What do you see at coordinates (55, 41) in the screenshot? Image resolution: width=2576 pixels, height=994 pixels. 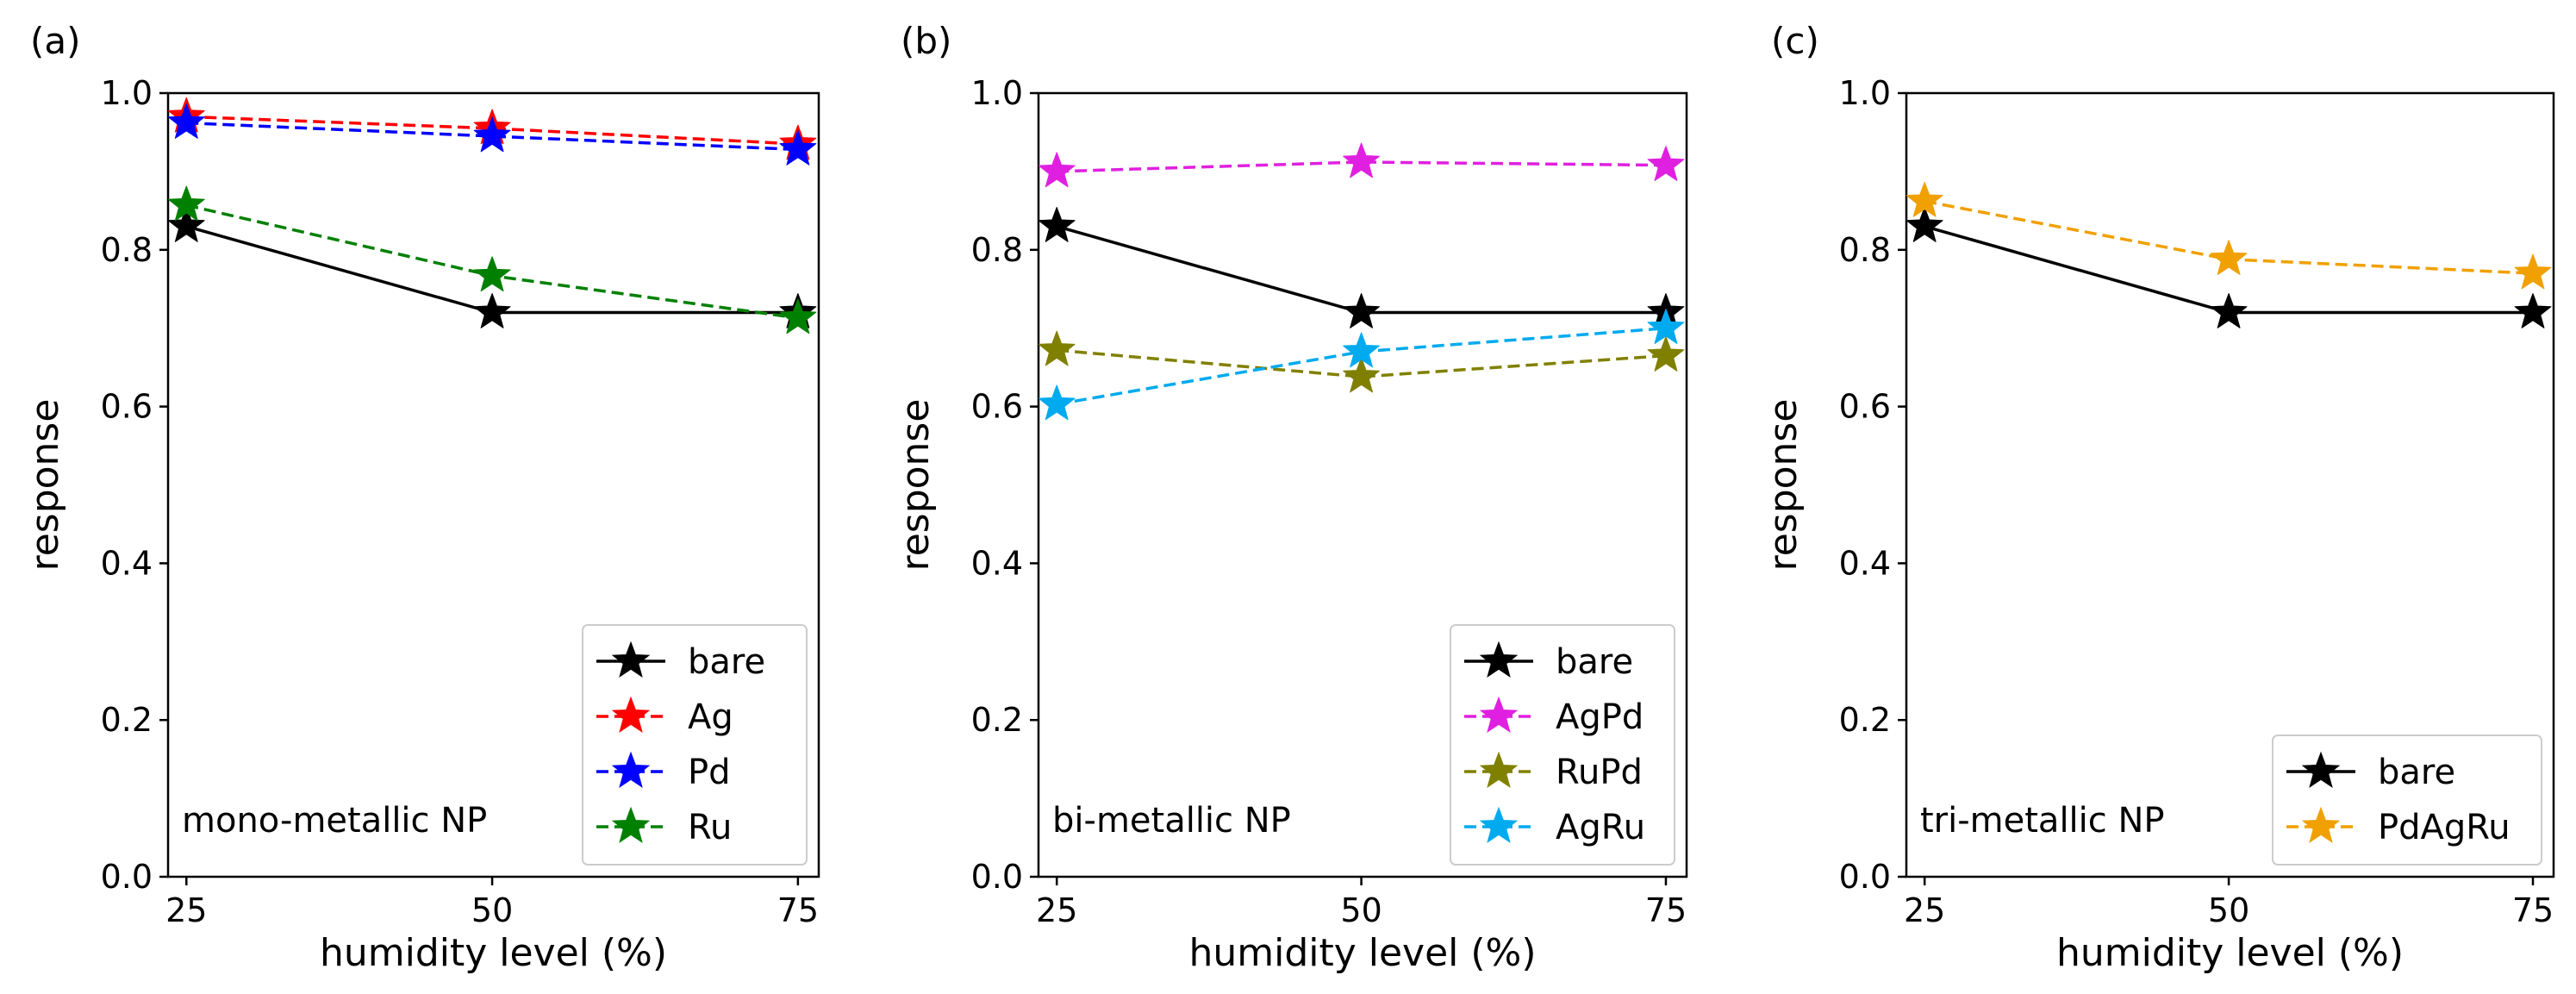 I see `panel-label: (a)` at bounding box center [55, 41].